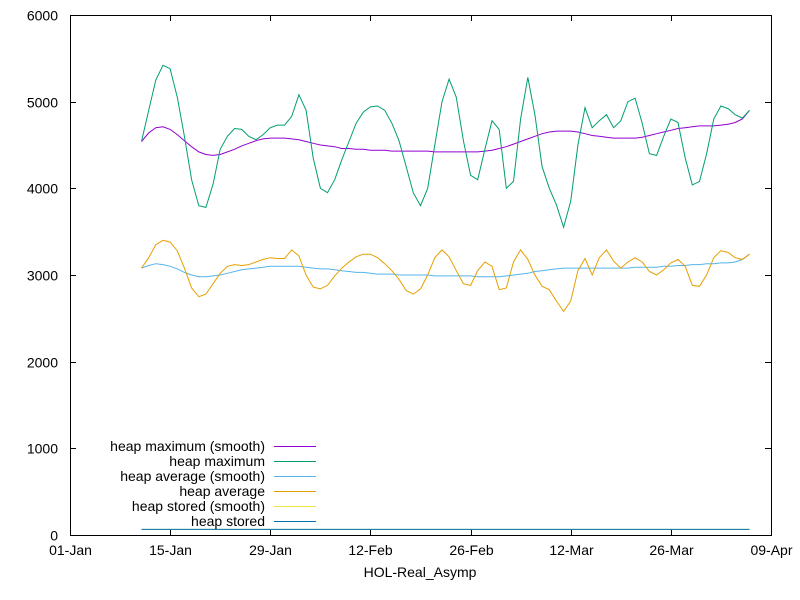 The height and width of the screenshot is (600, 800). What do you see at coordinates (228, 521) in the screenshot?
I see `legend-label: heap stored` at bounding box center [228, 521].